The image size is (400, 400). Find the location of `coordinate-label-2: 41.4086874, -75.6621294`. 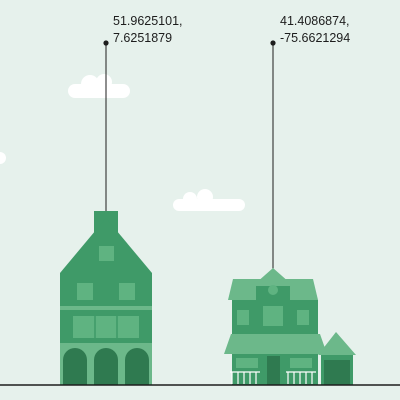

coordinate-label-2: 41.4086874, -75.6621294 is located at coordinates (315, 30).